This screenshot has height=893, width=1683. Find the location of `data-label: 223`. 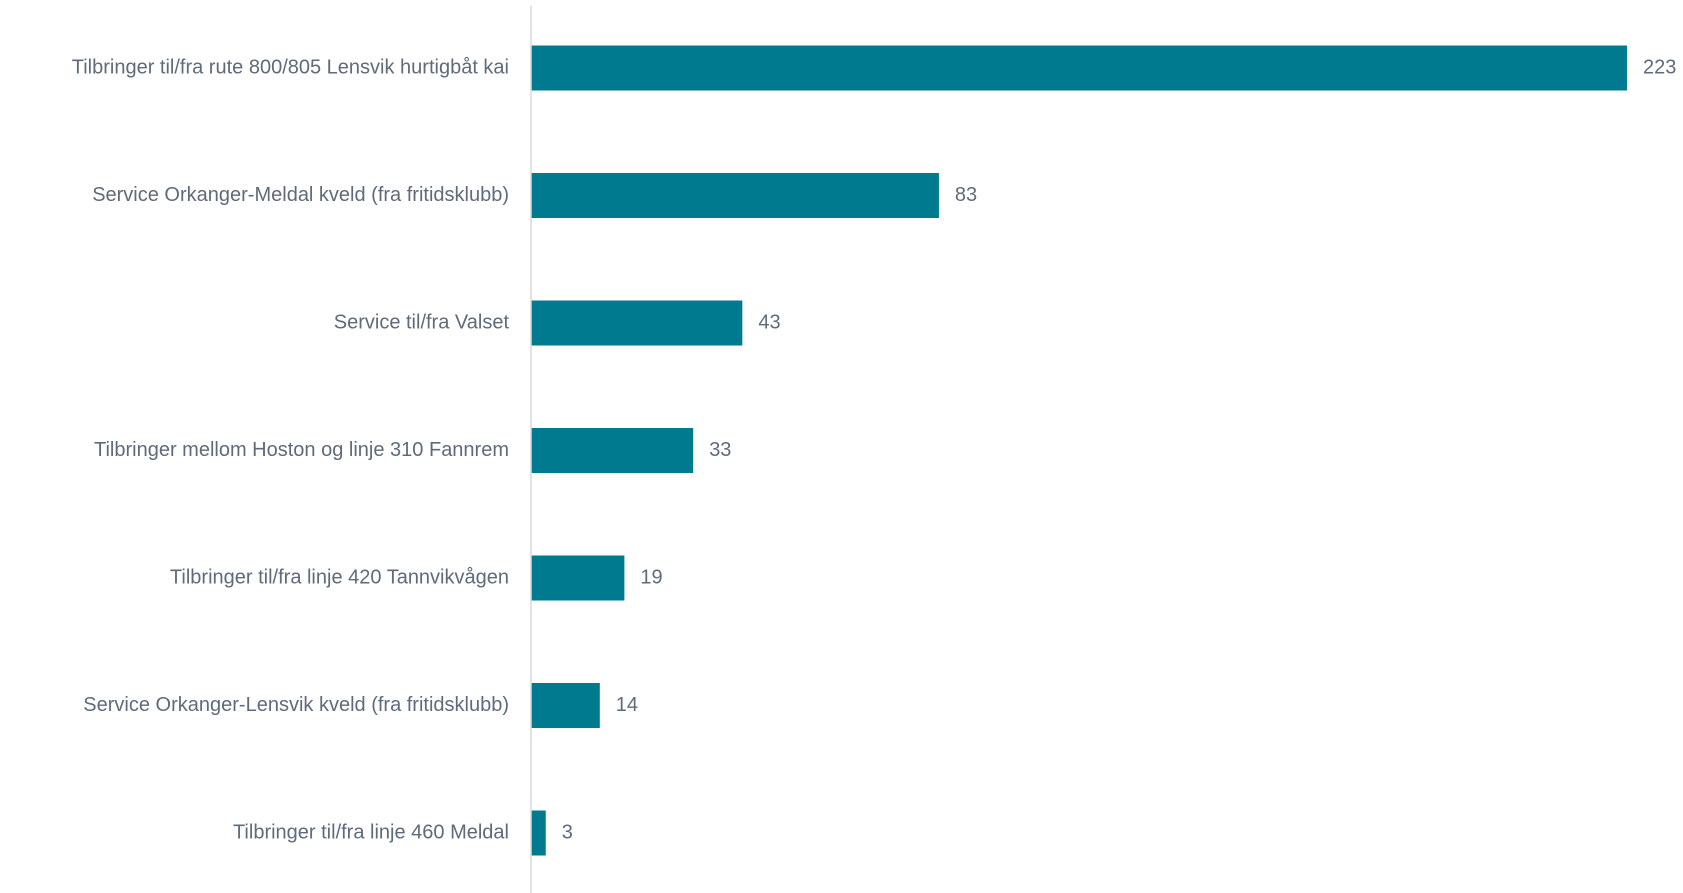

data-label: 223 is located at coordinates (1659, 67).